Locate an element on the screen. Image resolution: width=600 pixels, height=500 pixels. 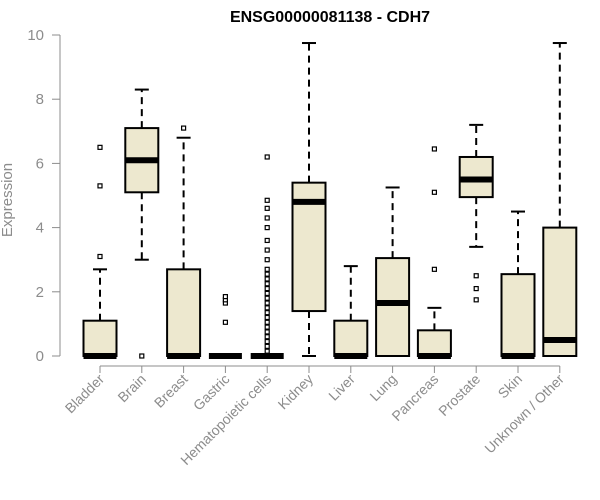
x-tick-label: Skin is located at coordinates (510, 386).